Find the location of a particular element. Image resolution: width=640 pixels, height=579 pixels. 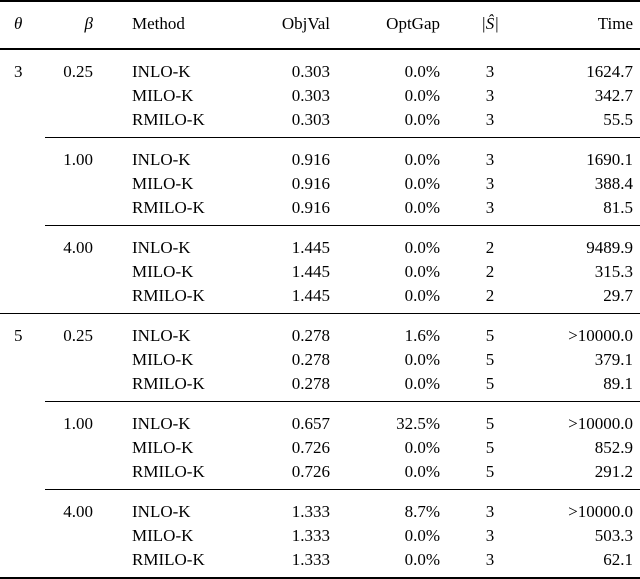

table-row: 3 0.25 INLO-K 0.303 0.0% 3 1624.7 is located at coordinates (320, 66).